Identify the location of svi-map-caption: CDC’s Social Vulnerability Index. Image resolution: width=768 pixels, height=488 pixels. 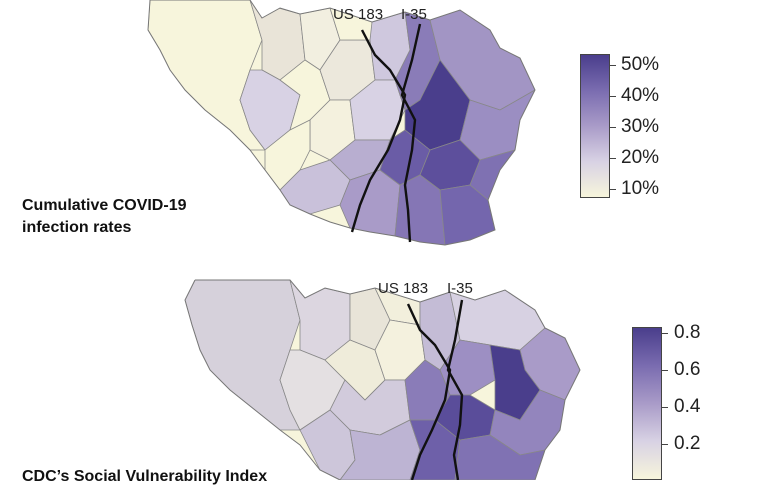
(144, 477).